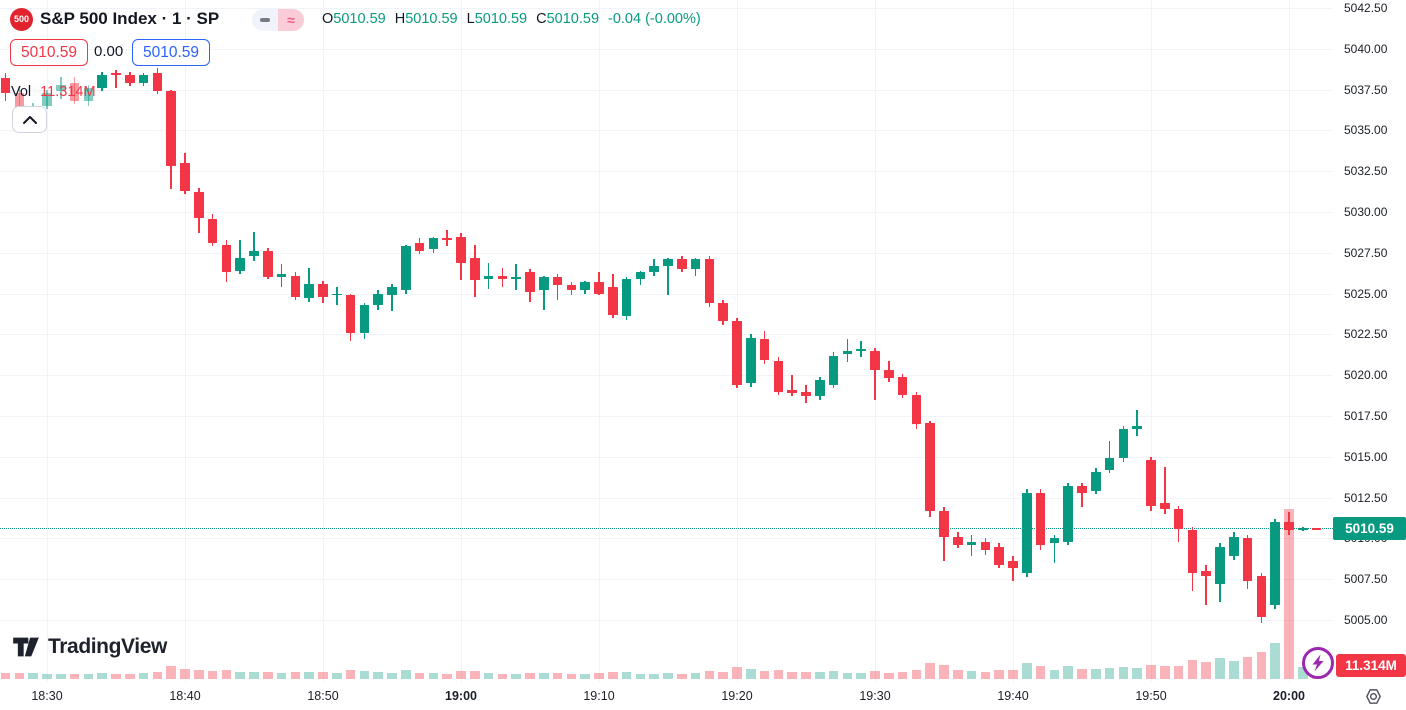  What do you see at coordinates (1366, 497) in the screenshot?
I see `price-tick-label: 5012.50` at bounding box center [1366, 497].